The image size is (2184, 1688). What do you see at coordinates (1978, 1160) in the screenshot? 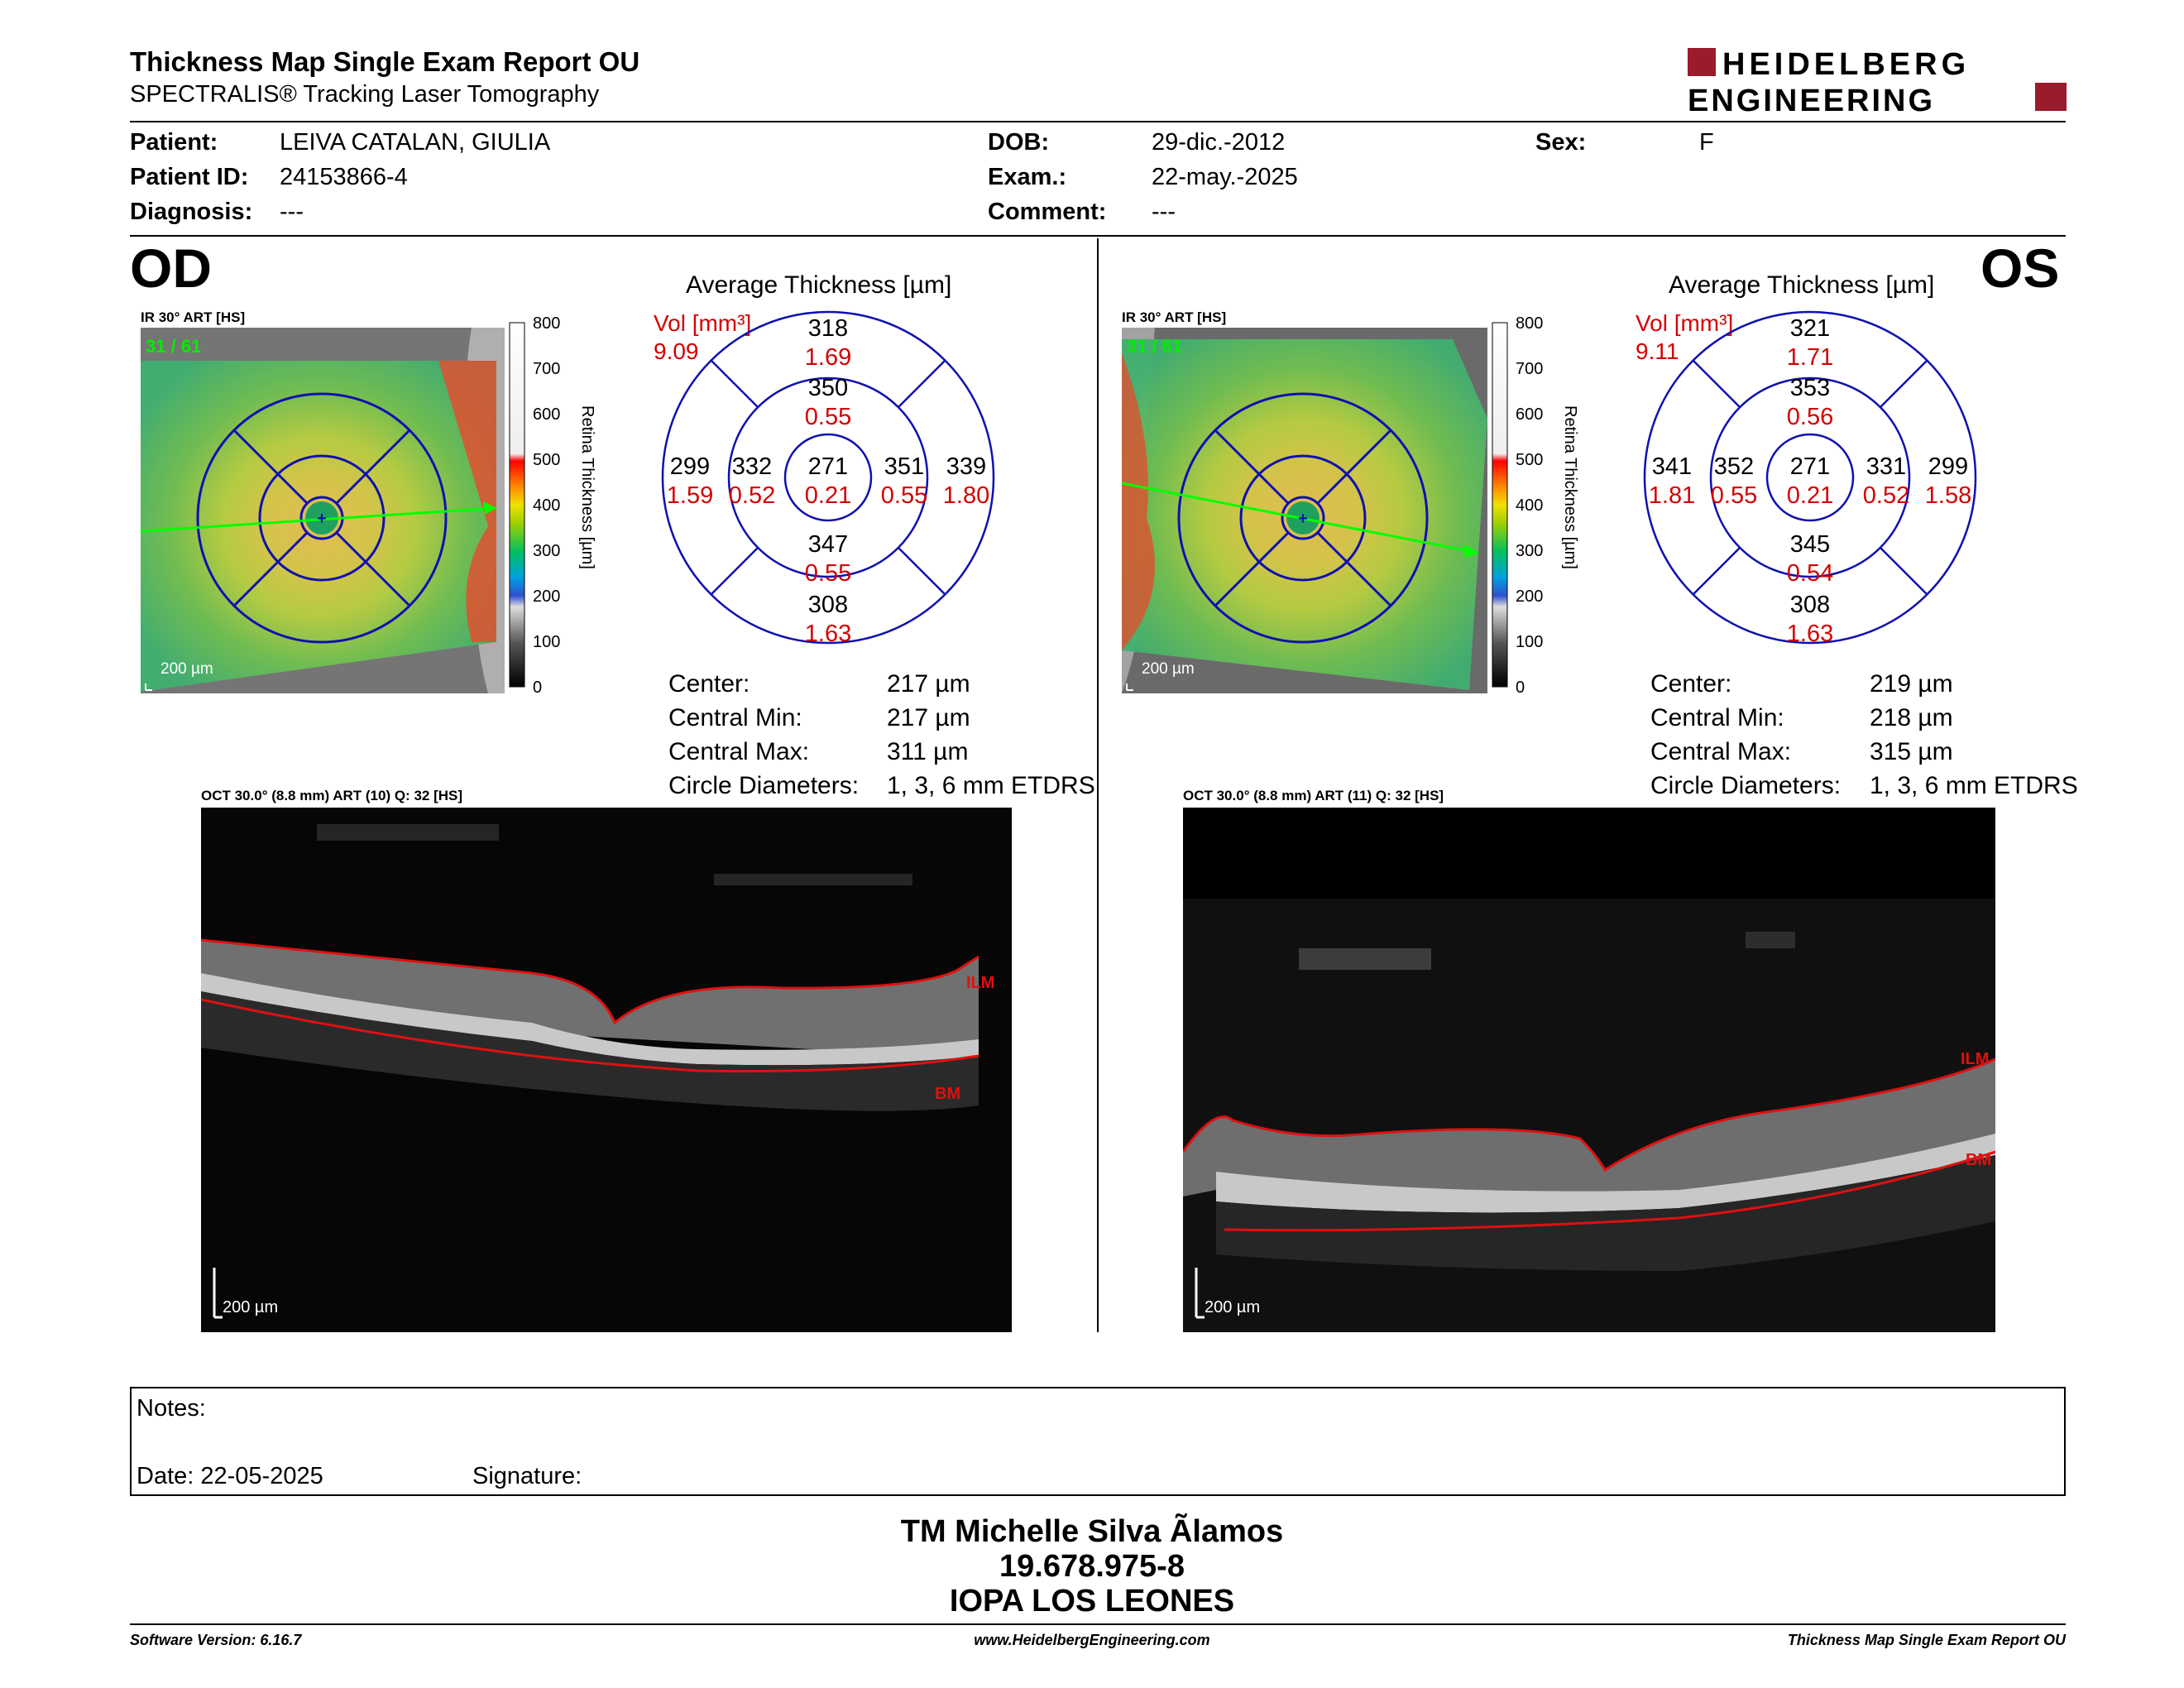
I see `os-bm-label: BM` at bounding box center [1978, 1160].